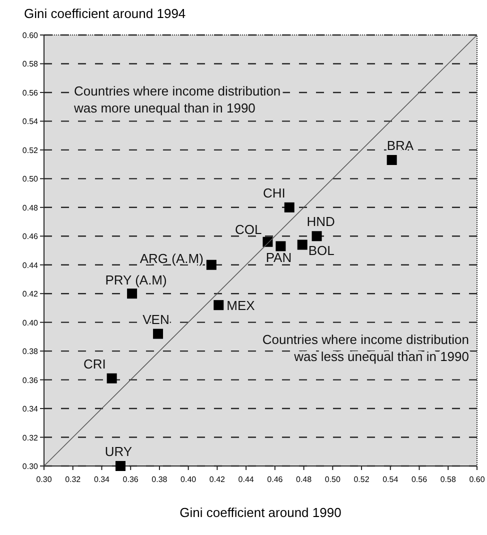 The width and height of the screenshot is (487, 535). Describe the element at coordinates (261, 512) in the screenshot. I see `x-axis-title: Gini coefficient around 1990` at that location.